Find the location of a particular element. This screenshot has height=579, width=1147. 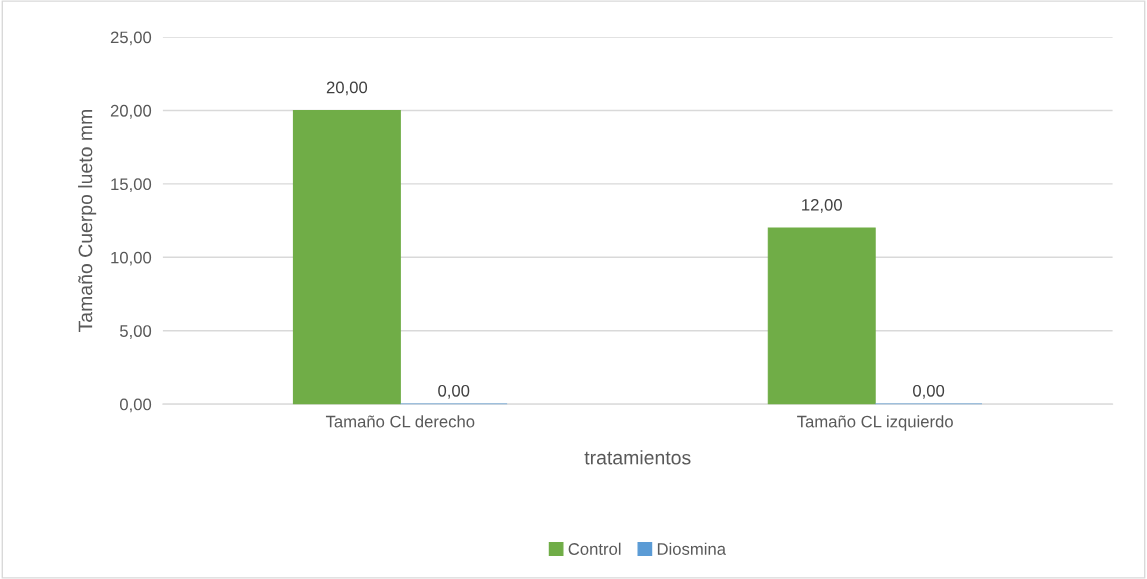

y-axis-title: Tamaño Cuerpo lueto mm is located at coordinates (87, 221).